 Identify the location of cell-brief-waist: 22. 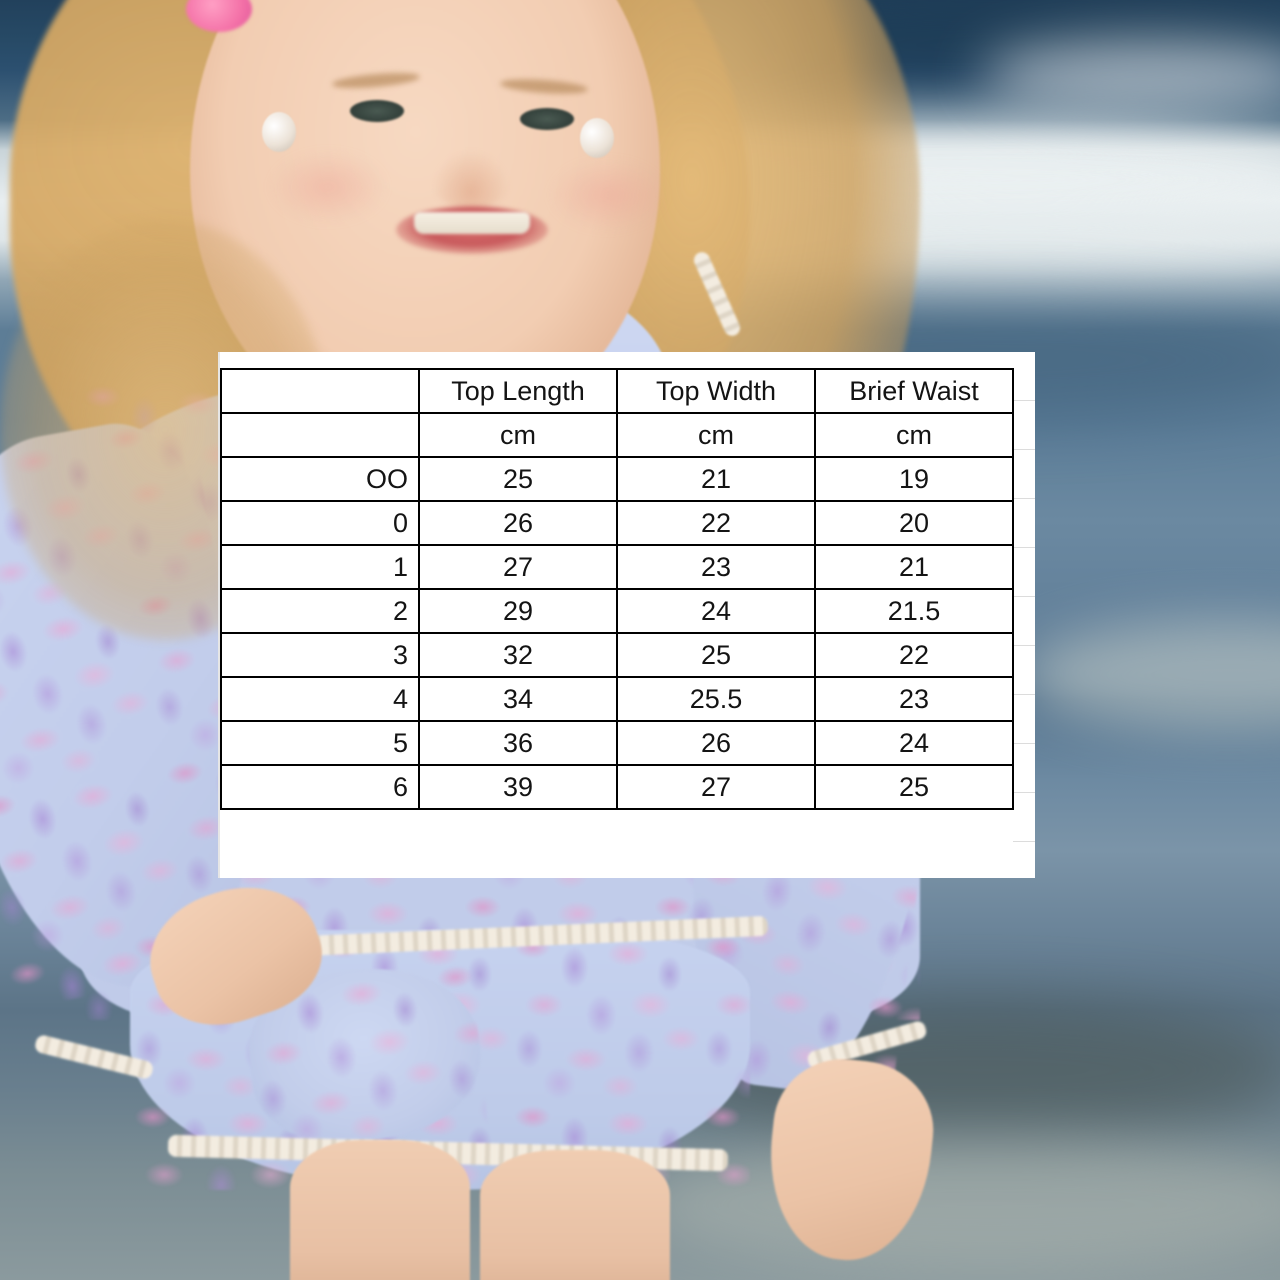
(914, 655).